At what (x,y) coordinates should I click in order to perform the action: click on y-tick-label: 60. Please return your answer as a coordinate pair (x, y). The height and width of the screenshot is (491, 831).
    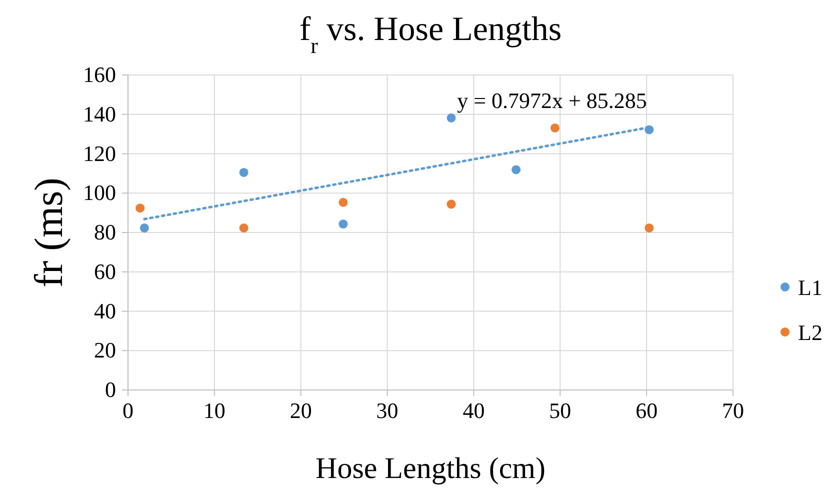
    Looking at the image, I should click on (105, 271).